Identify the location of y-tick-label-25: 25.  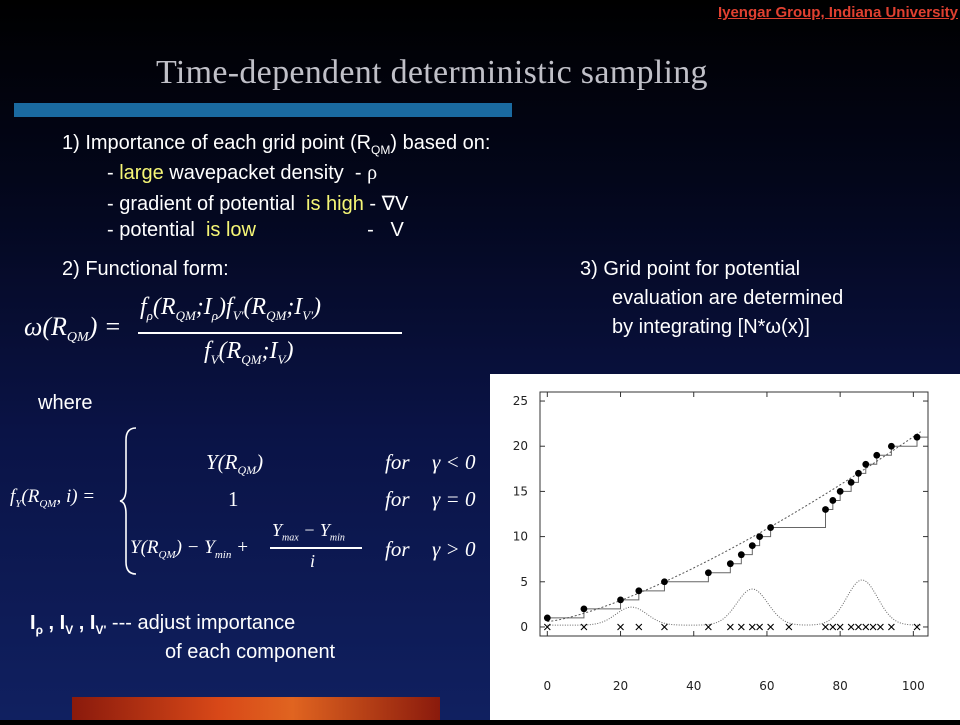
(520, 401).